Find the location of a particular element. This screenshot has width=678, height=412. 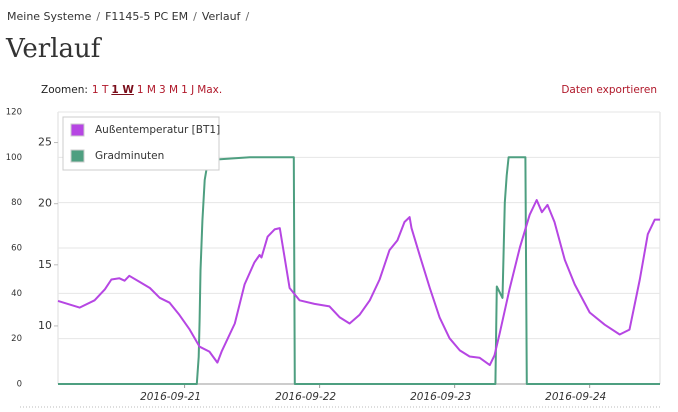

y-tick-label: 60 is located at coordinates (16, 249).